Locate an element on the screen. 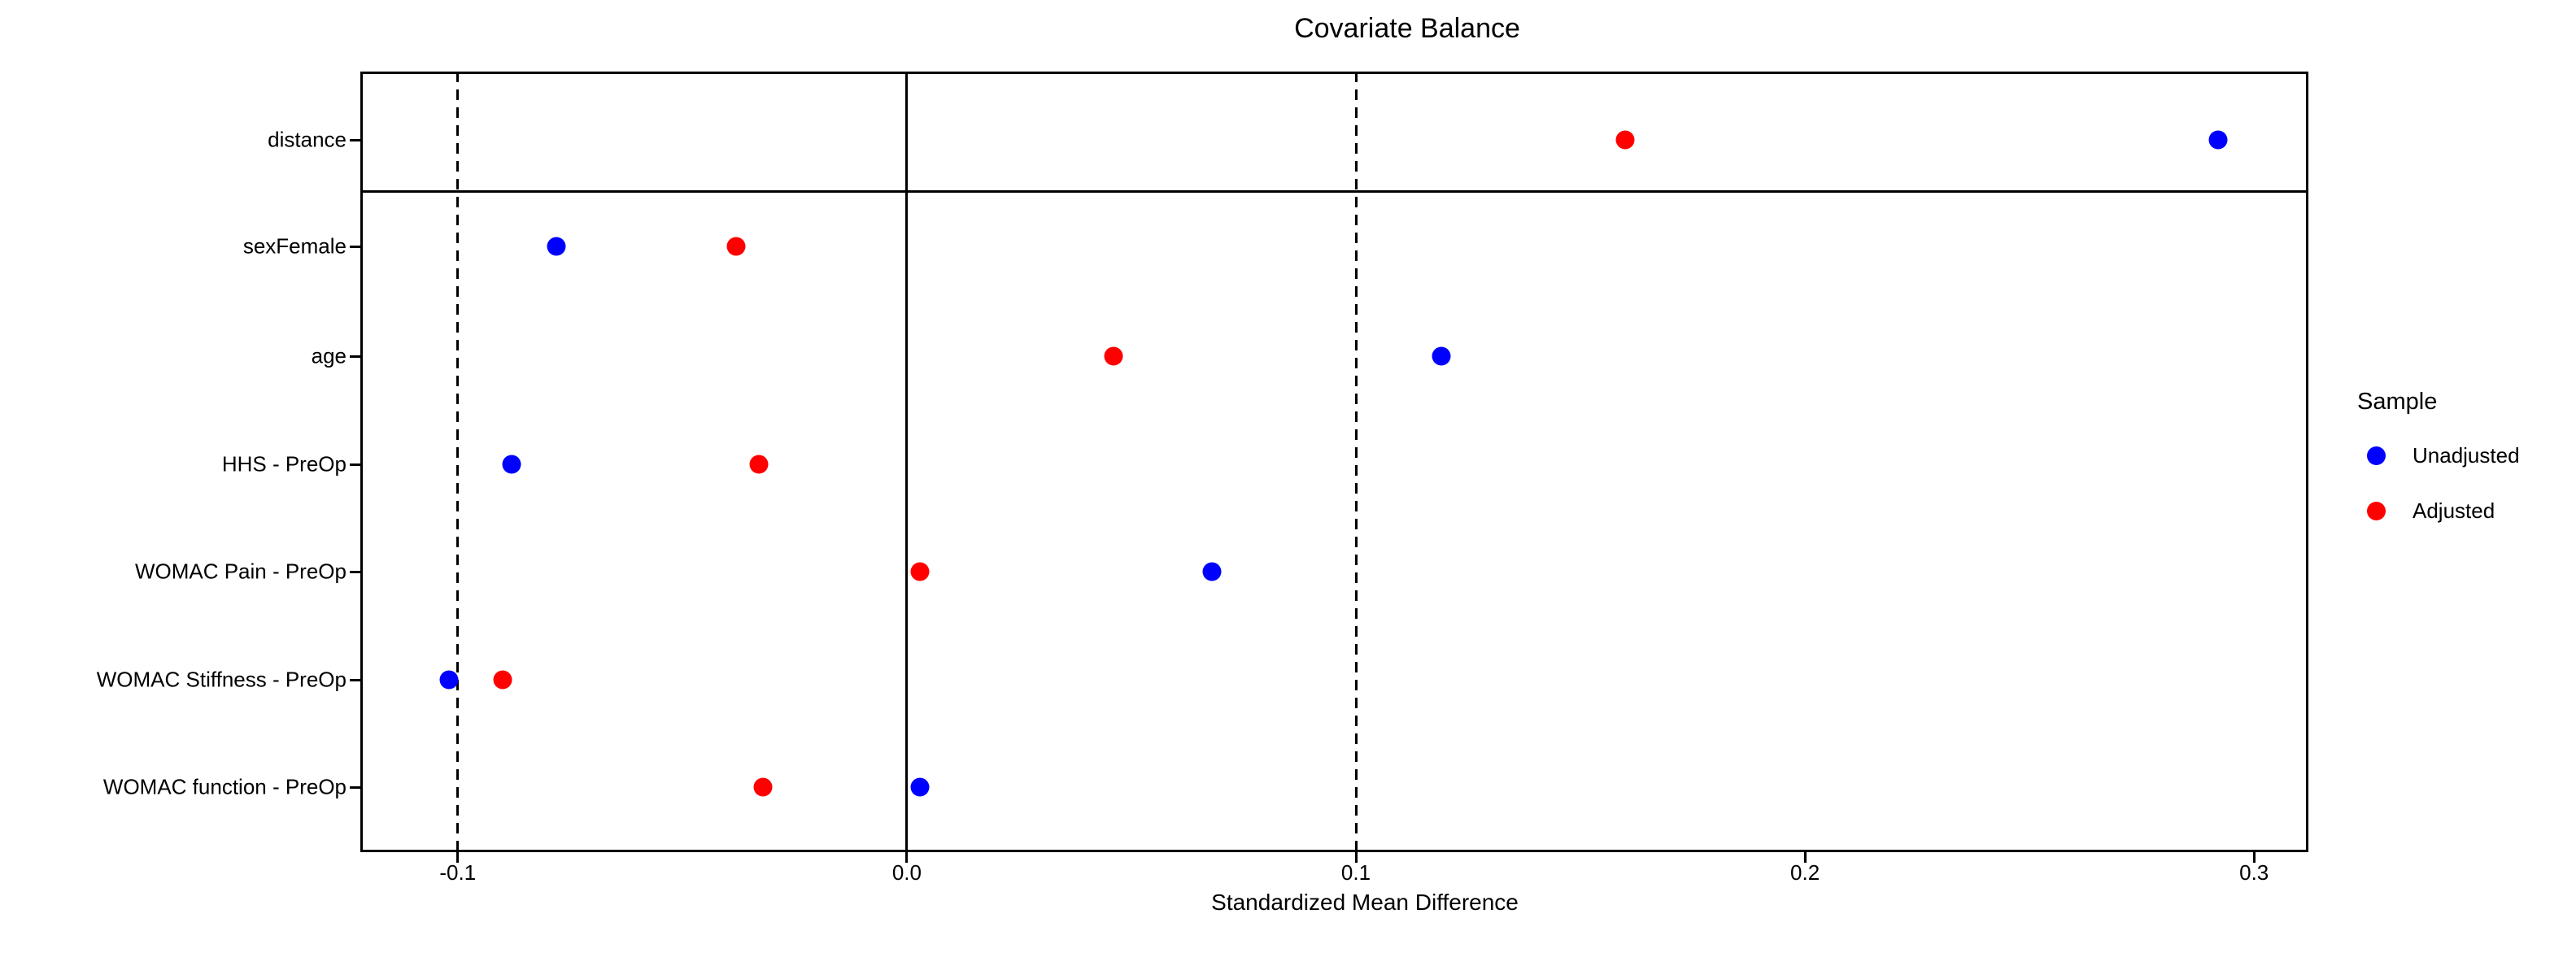 This screenshot has width=2576, height=953. legend-item-adjusted: Adjusted is located at coordinates (2443, 510).